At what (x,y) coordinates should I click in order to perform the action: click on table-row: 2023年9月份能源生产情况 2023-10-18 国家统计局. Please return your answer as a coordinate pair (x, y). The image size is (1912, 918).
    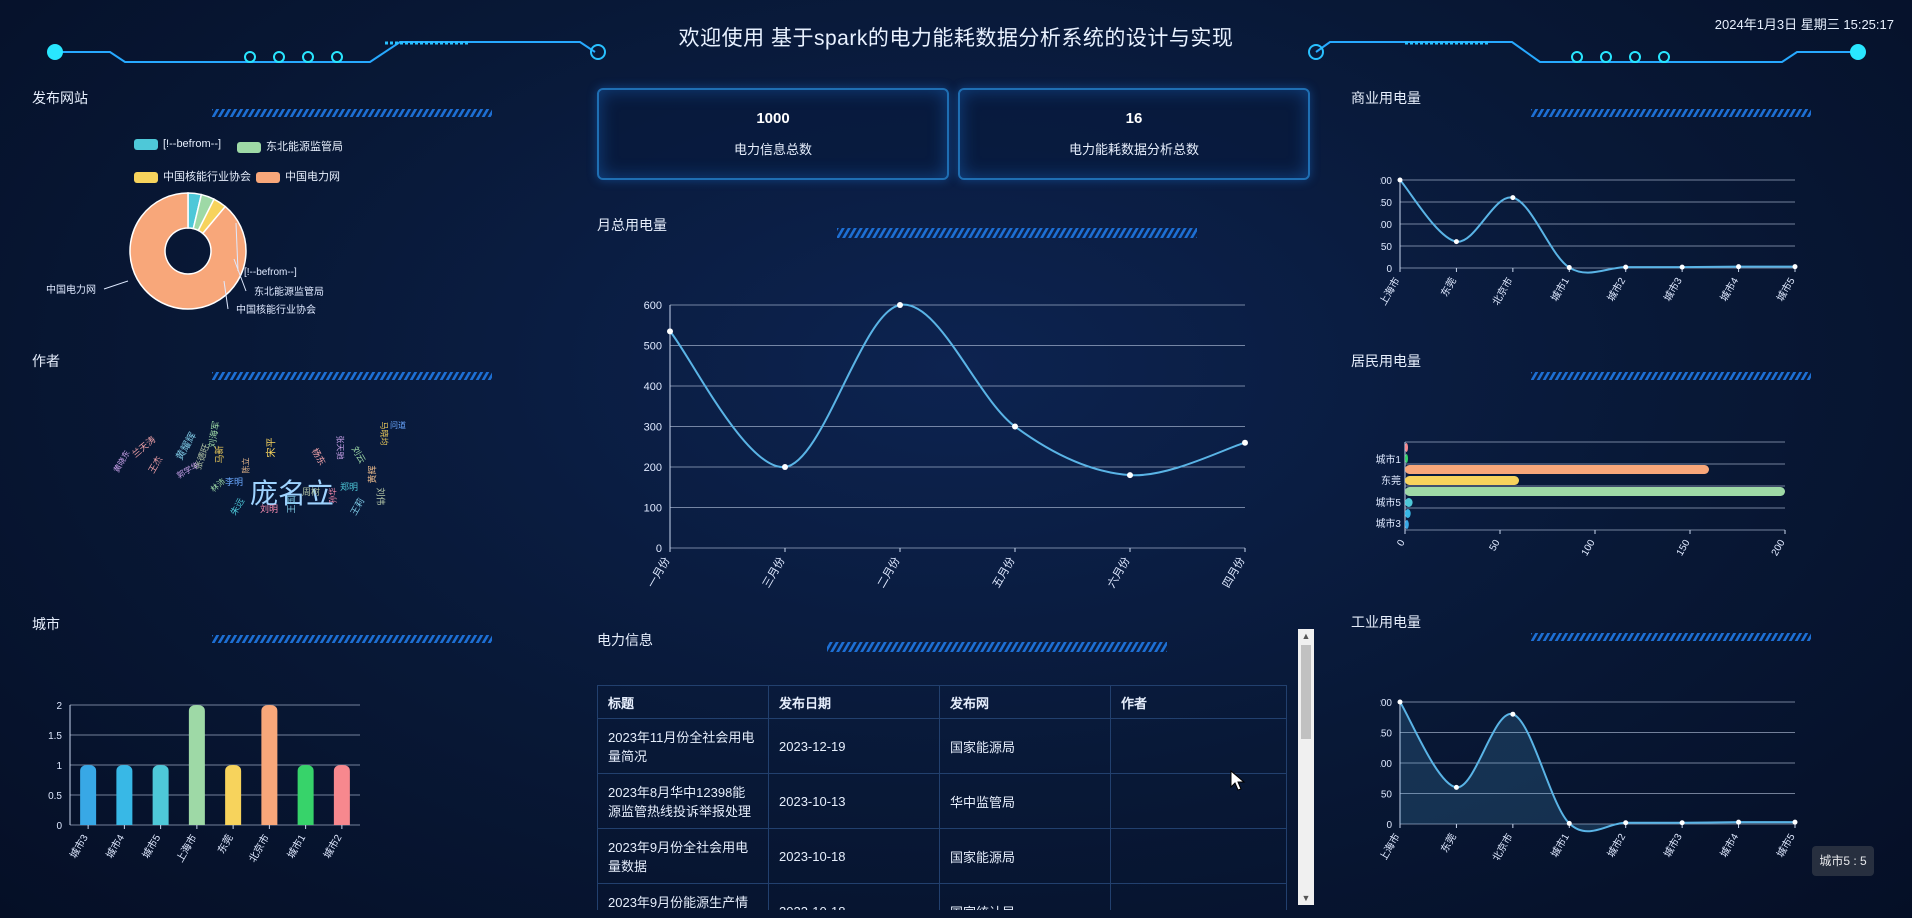
    Looking at the image, I should click on (942, 896).